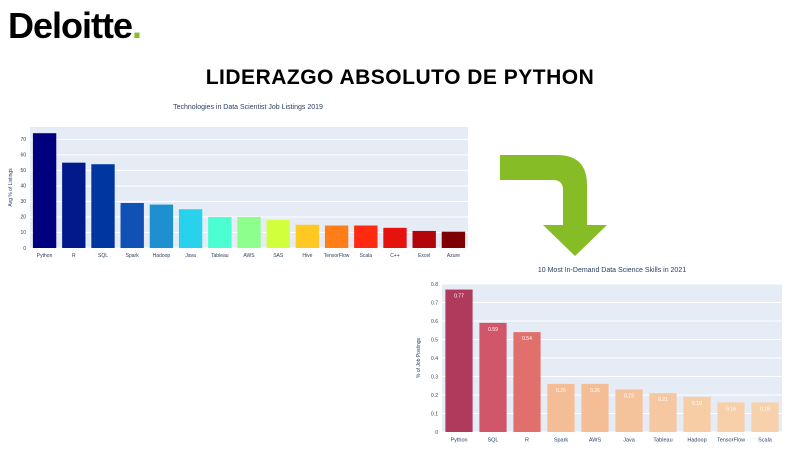 This screenshot has height=450, width=800. Describe the element at coordinates (561, 407) in the screenshot. I see `chart2-bar-spark` at that location.